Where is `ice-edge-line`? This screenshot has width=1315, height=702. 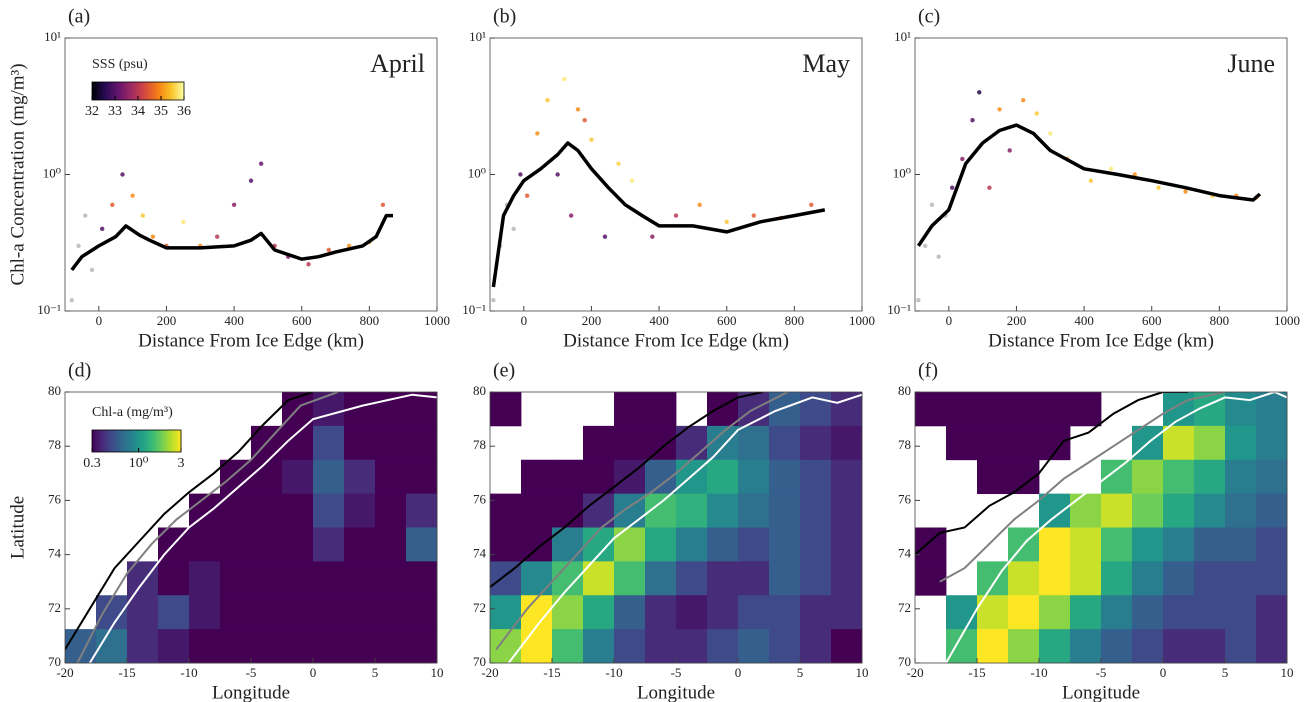
ice-edge-line is located at coordinates (1116, 527).